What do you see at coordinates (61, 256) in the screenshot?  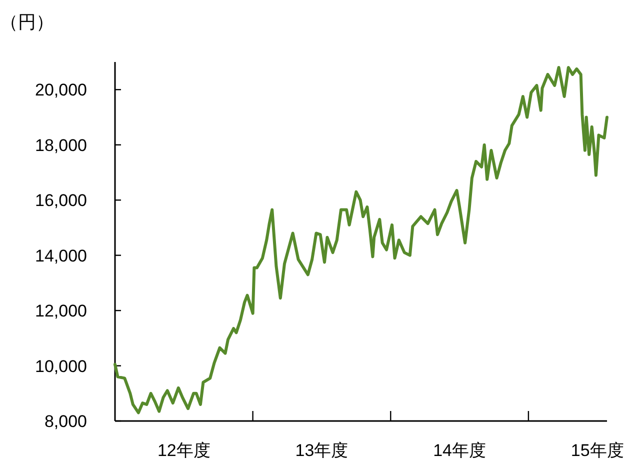 I see `y-tick-label: 14,000` at bounding box center [61, 256].